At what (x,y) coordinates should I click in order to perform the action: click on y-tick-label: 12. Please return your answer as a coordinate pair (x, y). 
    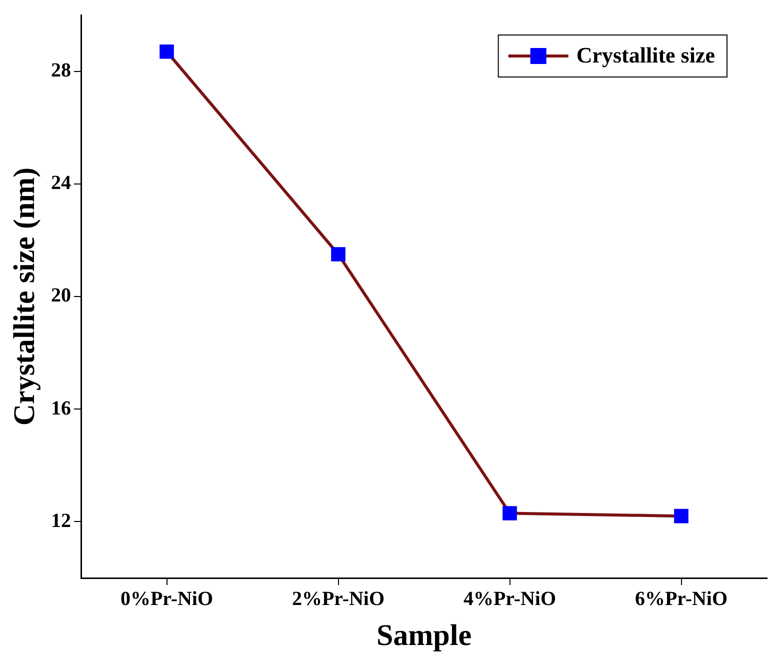
    Looking at the image, I should click on (61, 521).